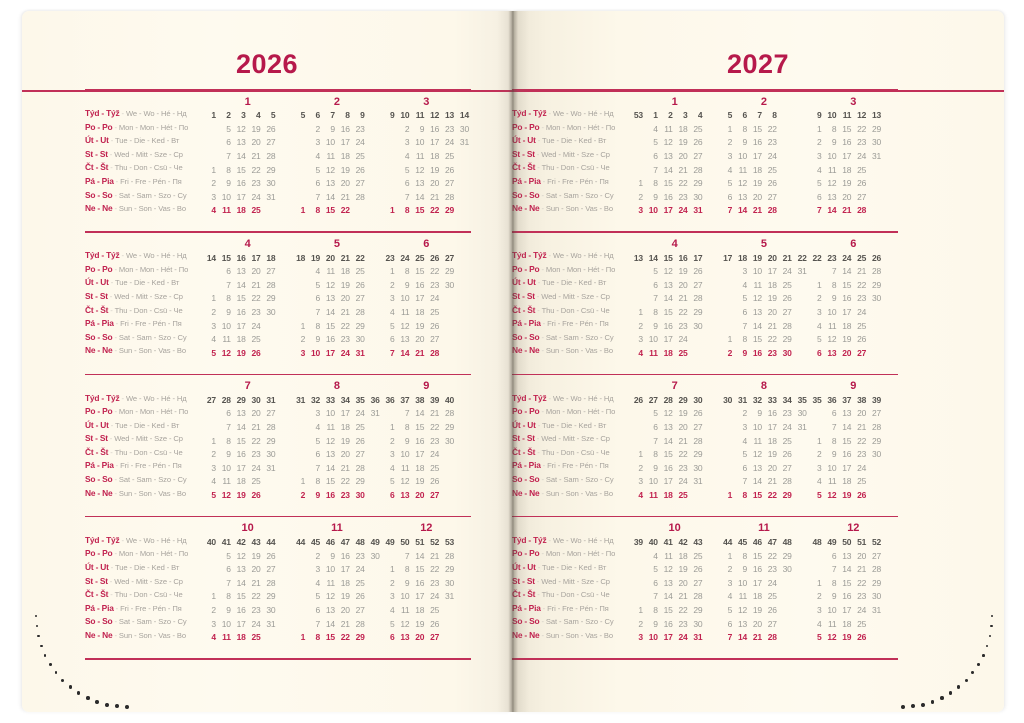 The width and height of the screenshot is (1024, 723). Describe the element at coordinates (336, 637) in the screenshot. I see `sunday-row: 1 8 15 22 29` at that location.